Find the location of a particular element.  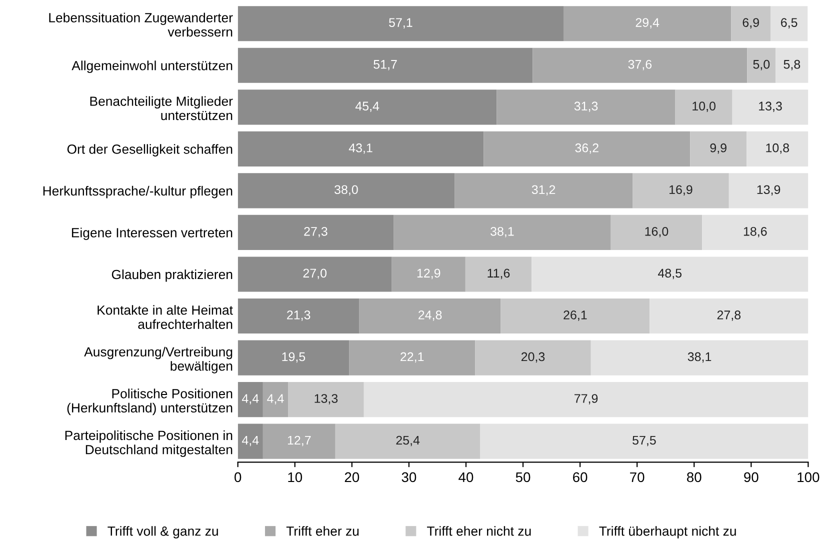

data-label: 77,9 is located at coordinates (586, 399).